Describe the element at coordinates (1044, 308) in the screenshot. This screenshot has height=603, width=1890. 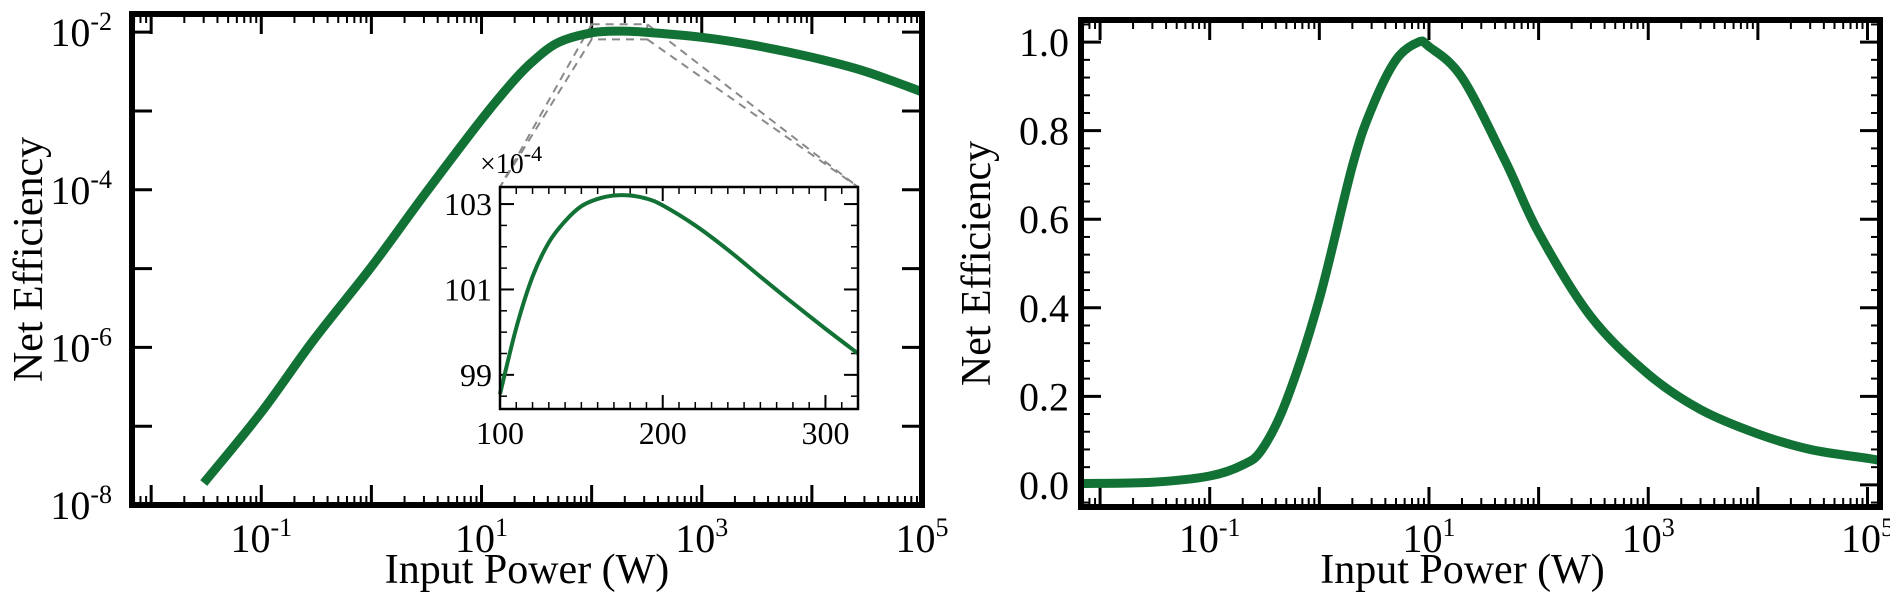
I see `y-tick-label: 0.4` at that location.